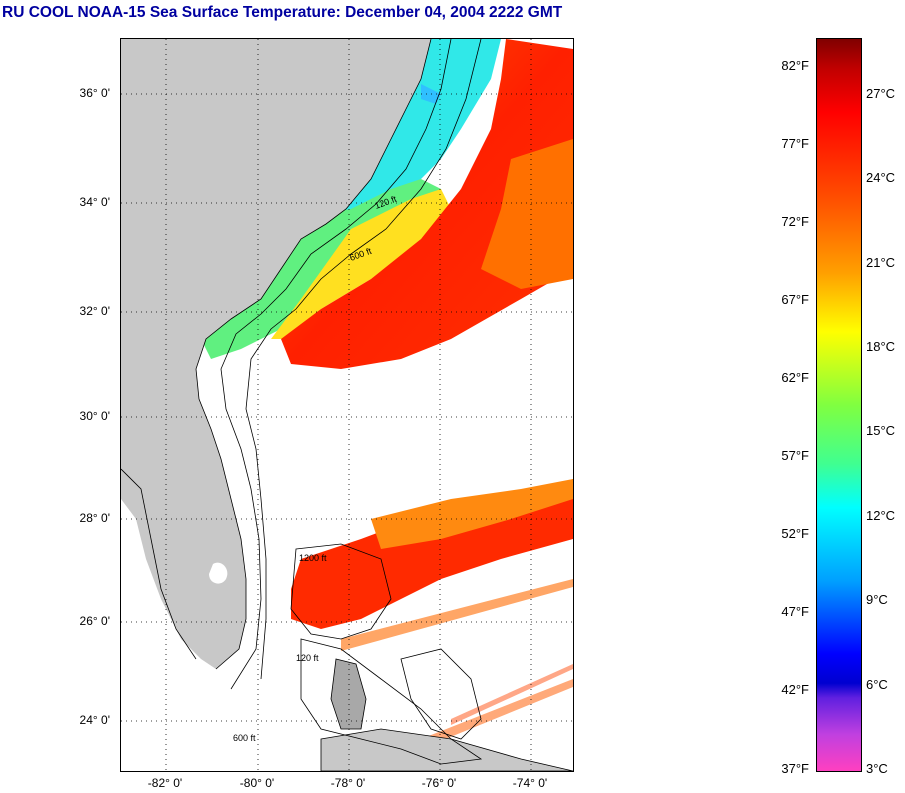  I want to click on colorbar-gradient, so click(839, 405).